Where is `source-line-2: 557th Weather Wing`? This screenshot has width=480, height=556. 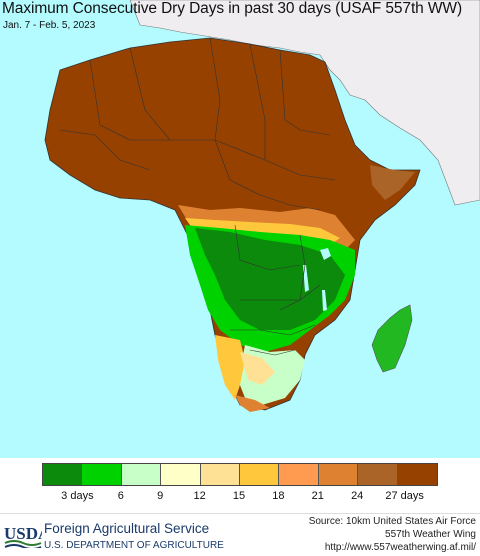
source-line-2: 557th Weather Wing is located at coordinates (430, 534).